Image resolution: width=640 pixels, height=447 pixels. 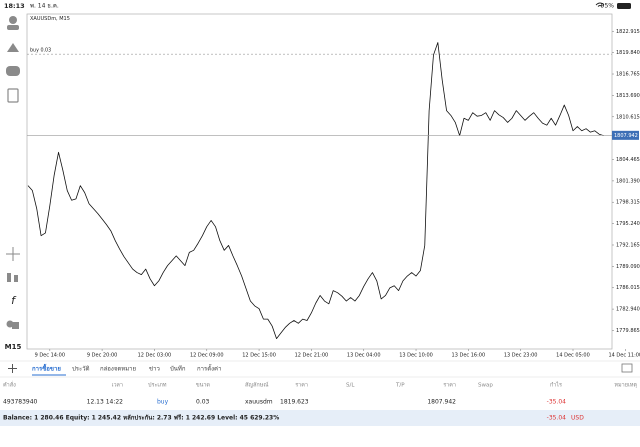 What do you see at coordinates (573, 356) in the screenshot?
I see `x-tick-label: 14 Dec 05:00` at bounding box center [573, 356].